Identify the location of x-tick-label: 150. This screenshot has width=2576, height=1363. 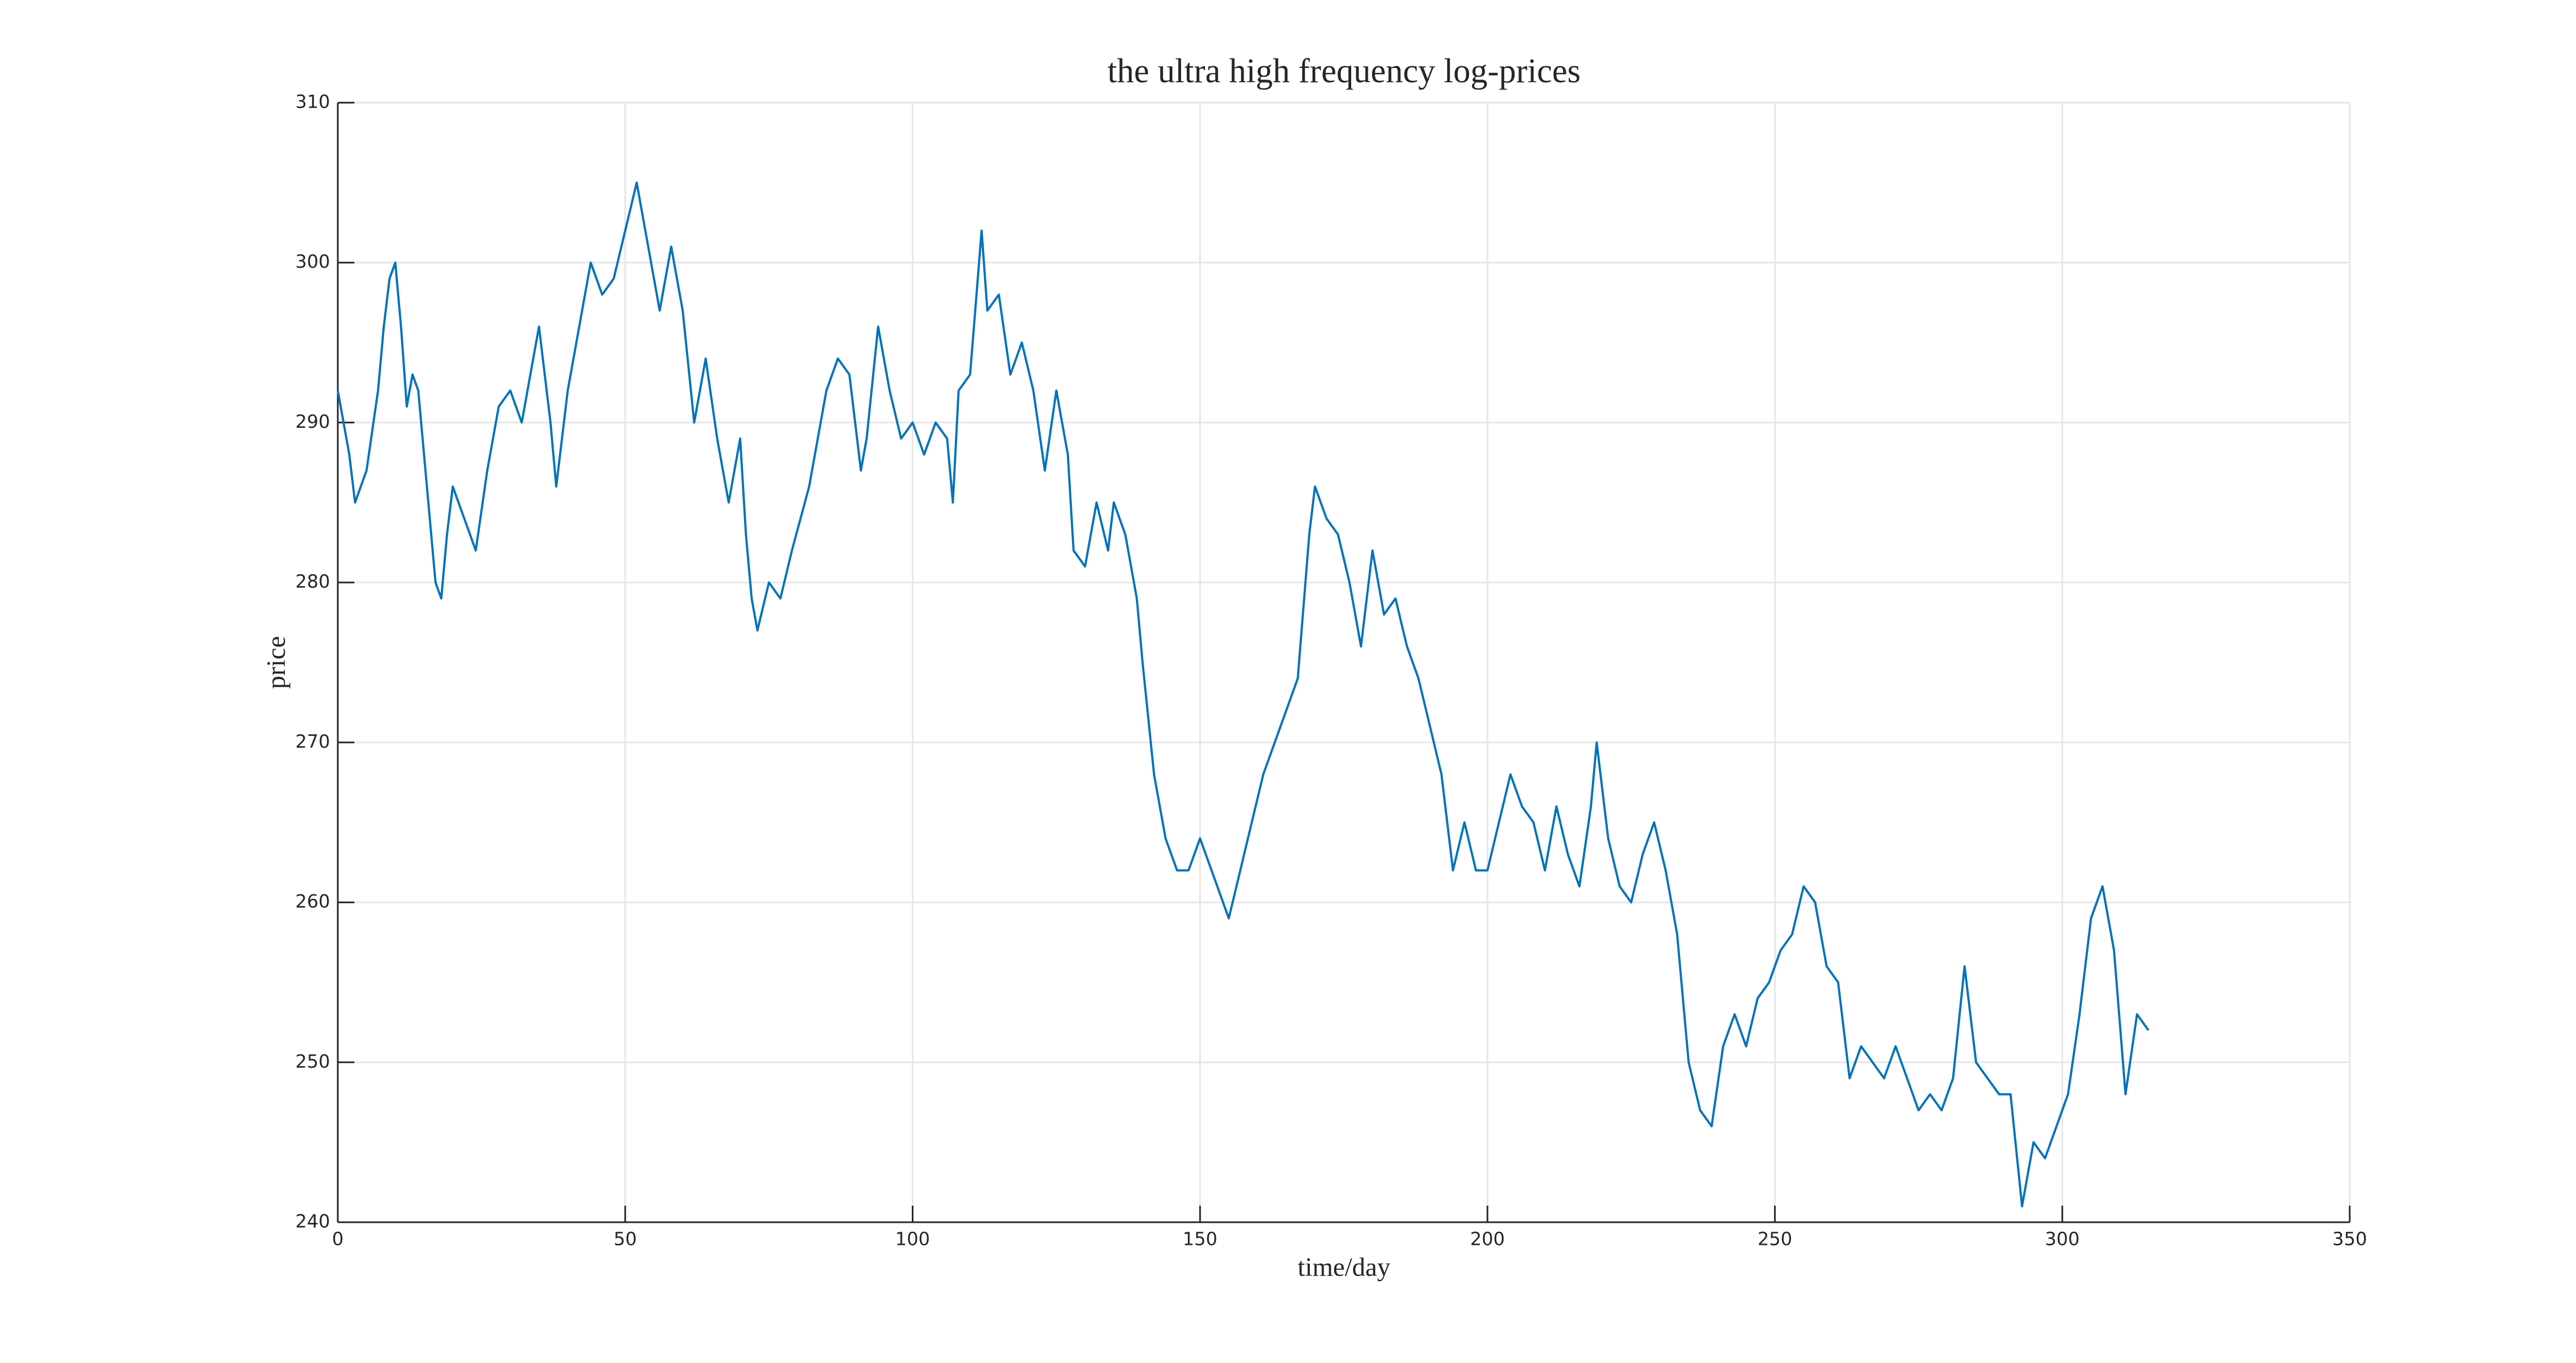
(1200, 1239).